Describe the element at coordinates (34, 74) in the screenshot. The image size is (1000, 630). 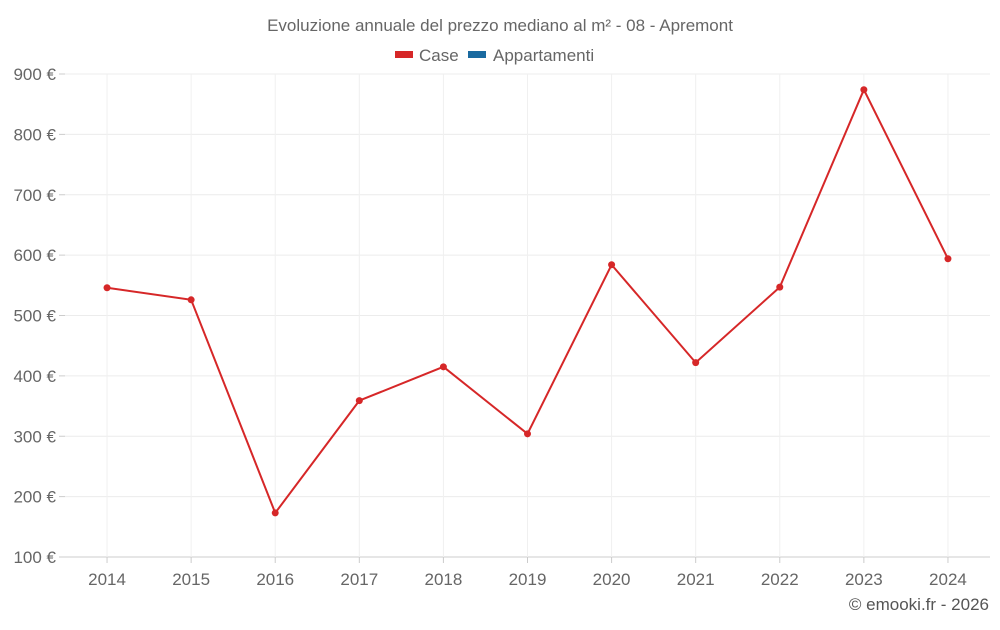
I see `y-tick-label: 900 €` at that location.